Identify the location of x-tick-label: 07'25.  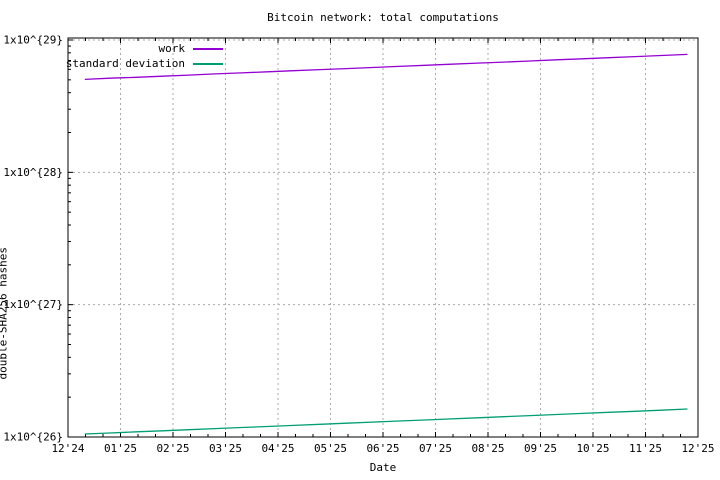
(435, 448).